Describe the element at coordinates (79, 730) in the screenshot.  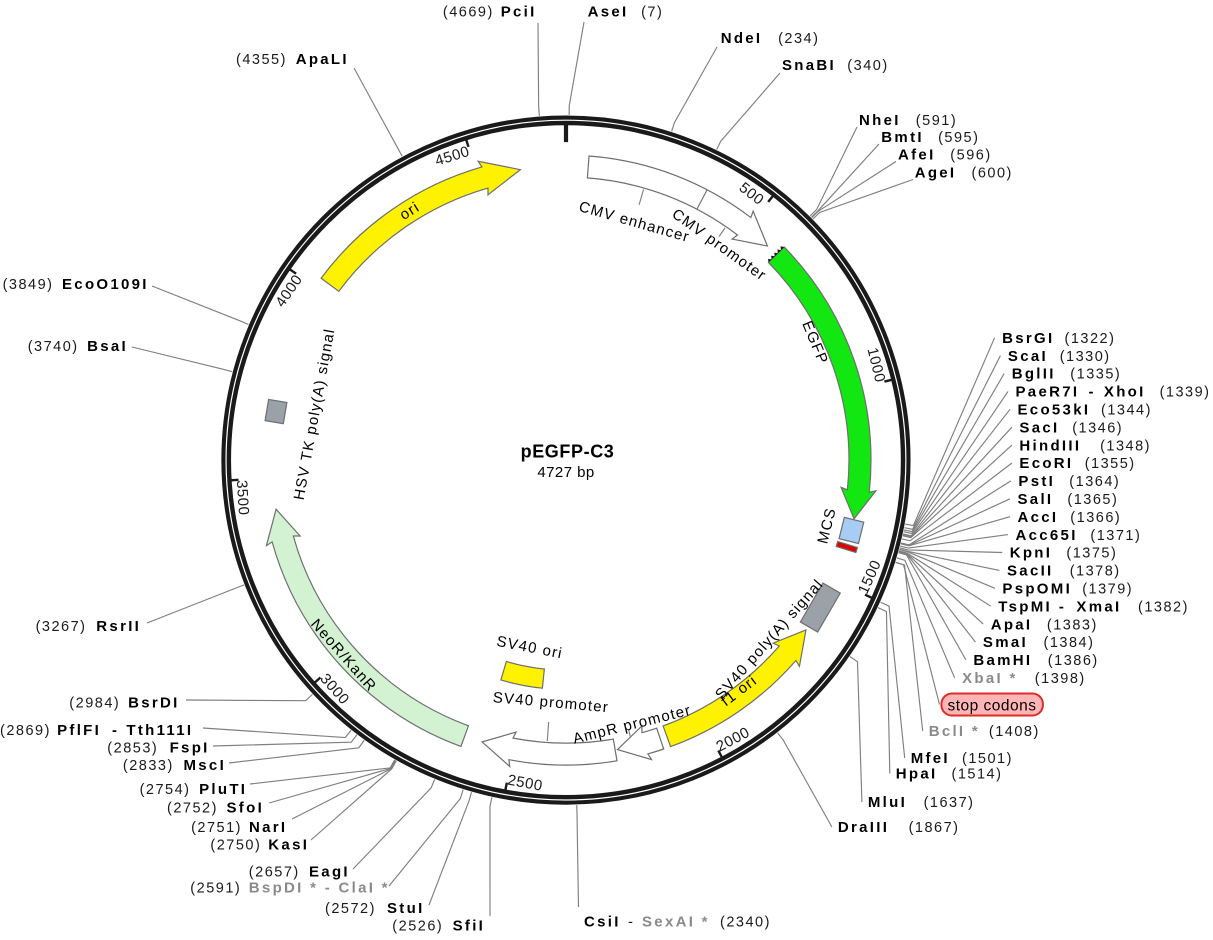
I see `svg-text: PflFI` at that location.